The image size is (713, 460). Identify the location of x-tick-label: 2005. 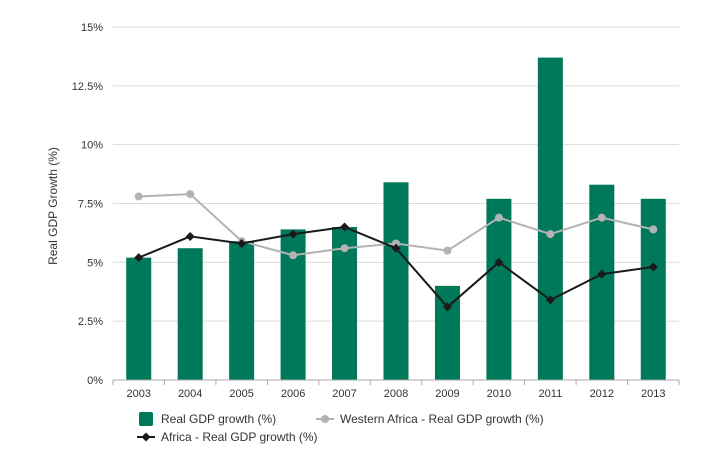
(241, 394).